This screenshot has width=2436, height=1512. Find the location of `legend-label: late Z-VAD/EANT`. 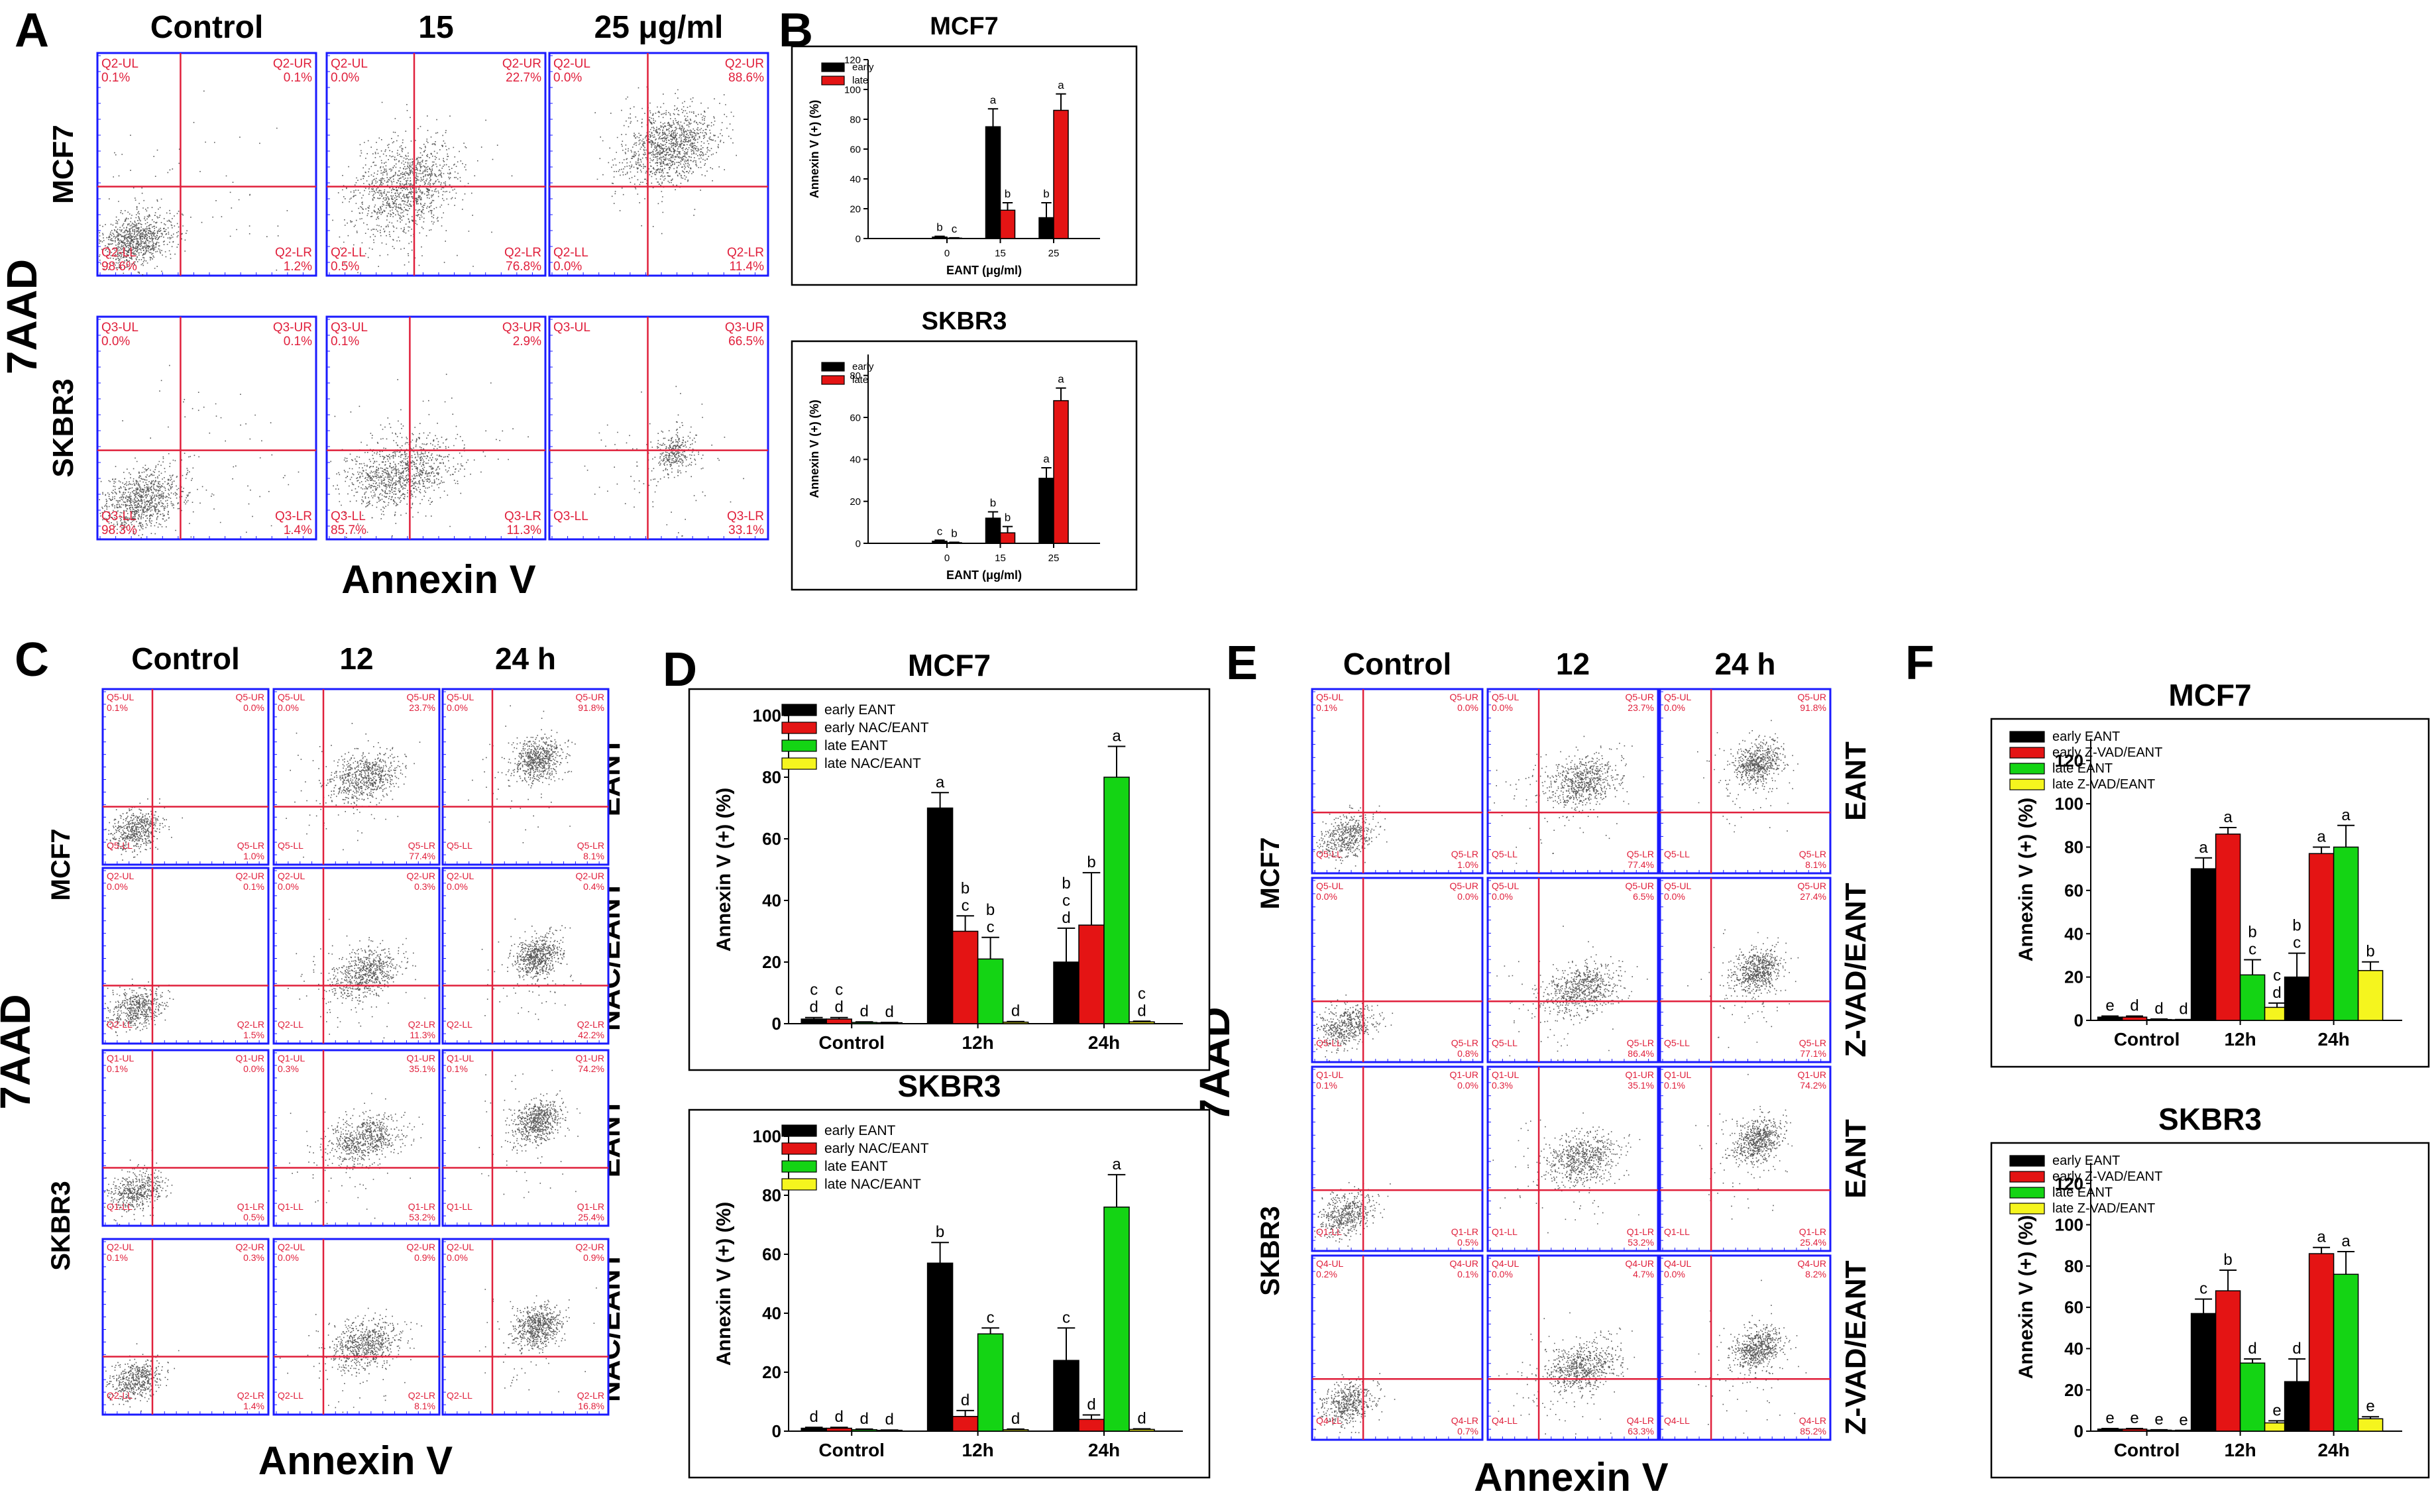

legend-label: late Z-VAD/EANT is located at coordinates (2103, 784).